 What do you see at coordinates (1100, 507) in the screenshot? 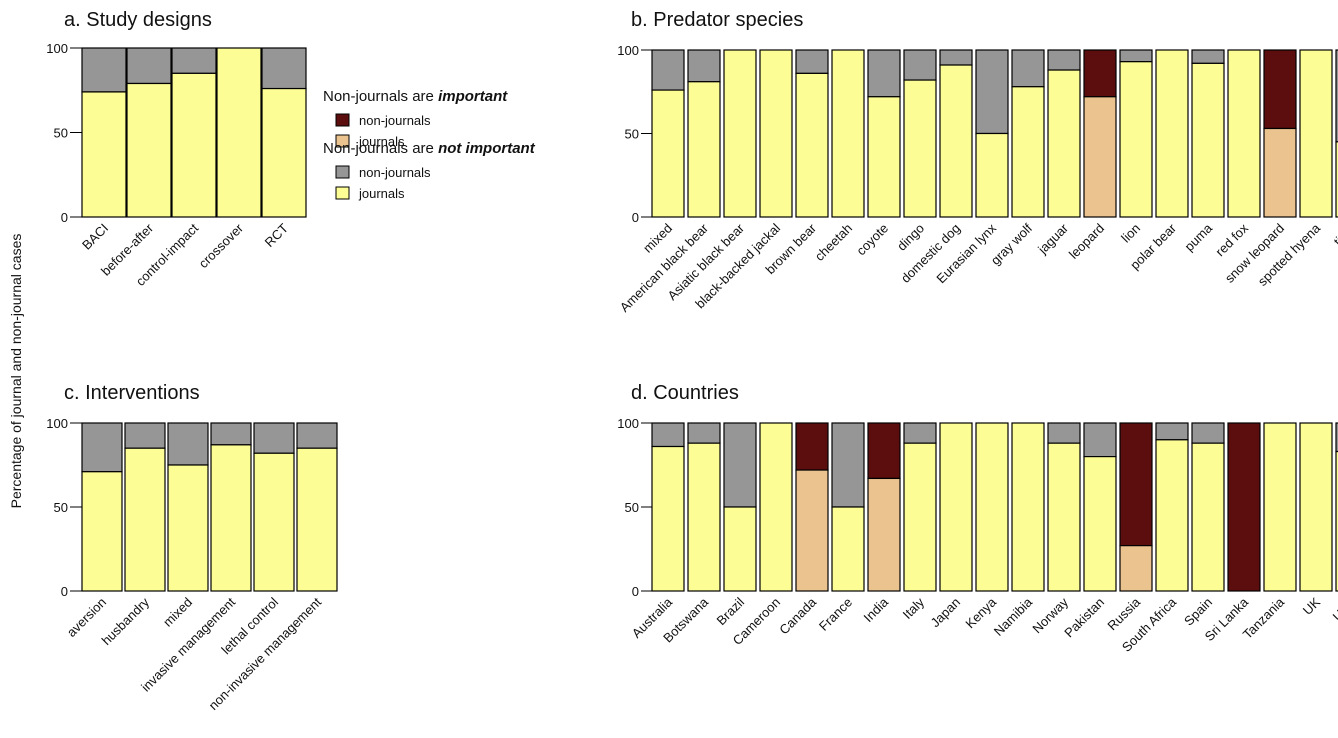
I see `bar-pakistan` at bounding box center [1100, 507].